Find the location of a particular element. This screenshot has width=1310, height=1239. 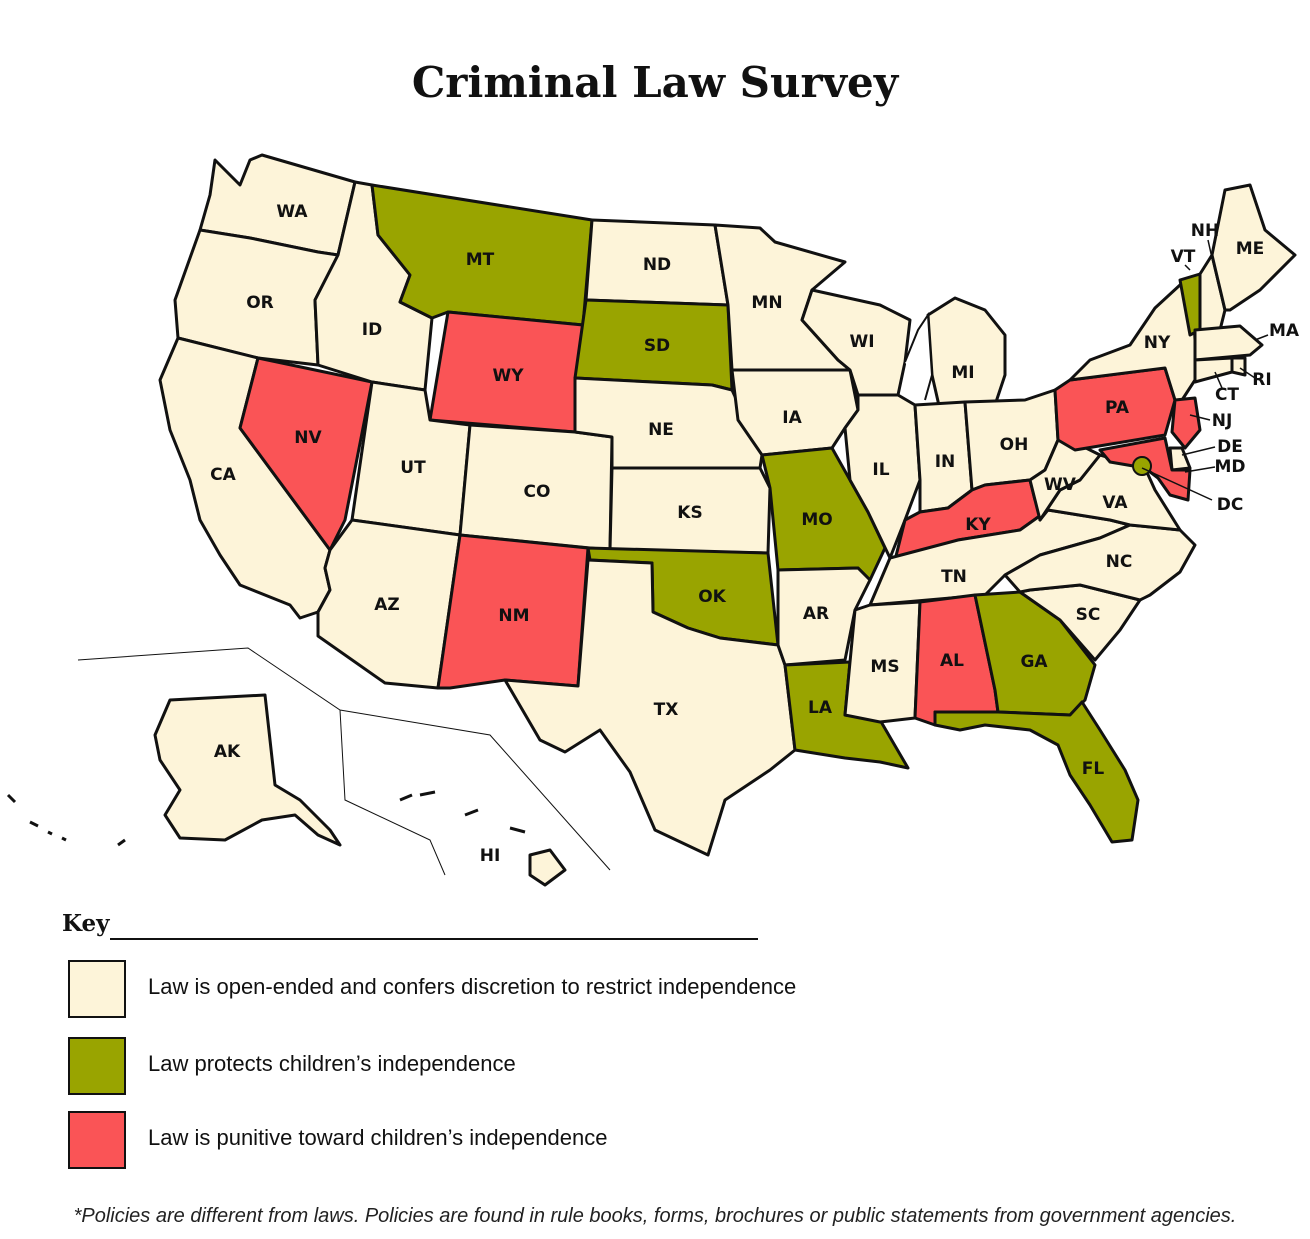

state-ar is located at coordinates (824, 616).